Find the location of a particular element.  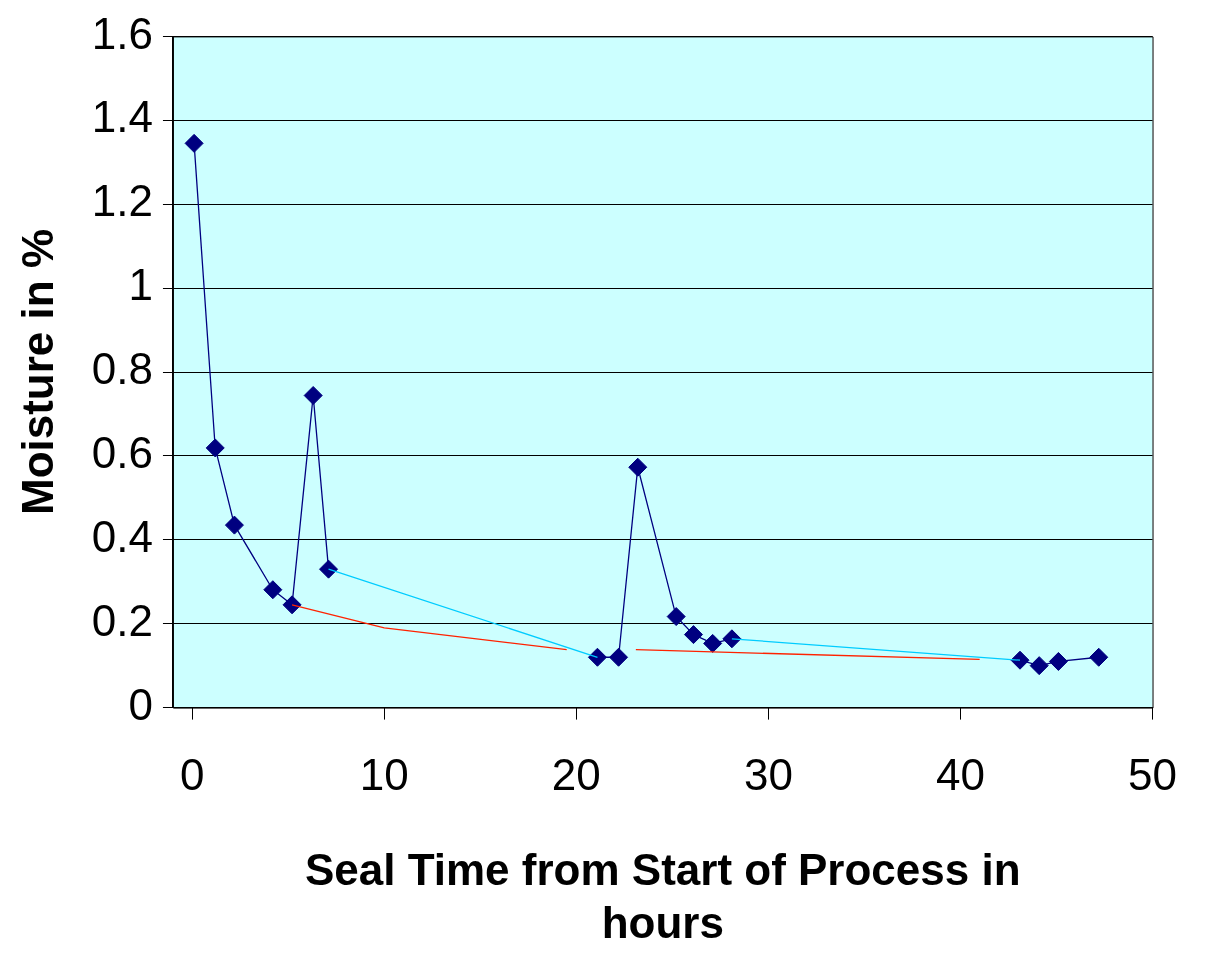

y-tick-label: 0 is located at coordinates (140, 704).